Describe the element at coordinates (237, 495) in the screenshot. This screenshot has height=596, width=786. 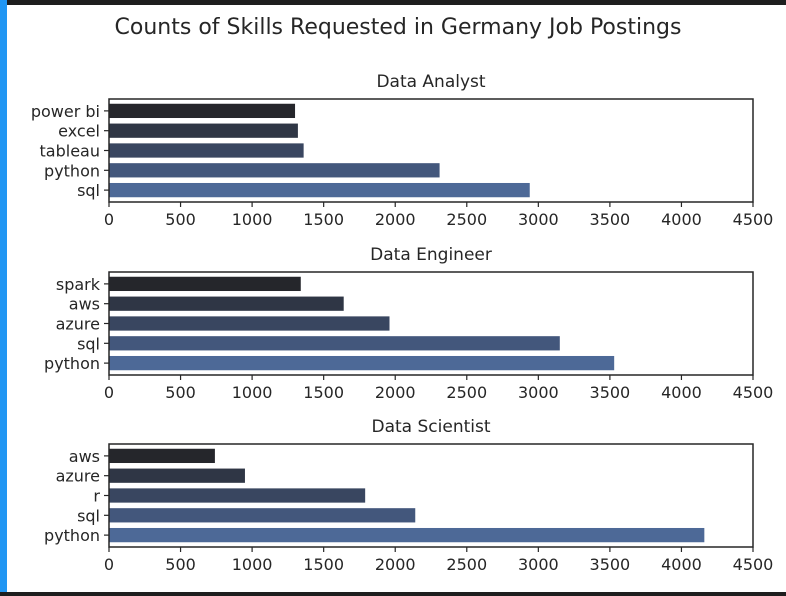
I see `bar-r` at that location.